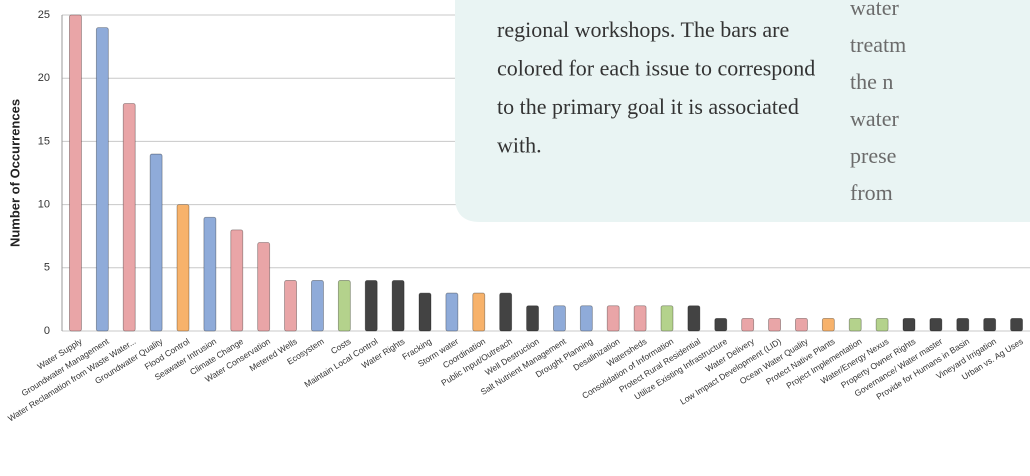 The height and width of the screenshot is (476, 1030). I want to click on text-box-line: colored for each issue to correspond, so click(656, 68).